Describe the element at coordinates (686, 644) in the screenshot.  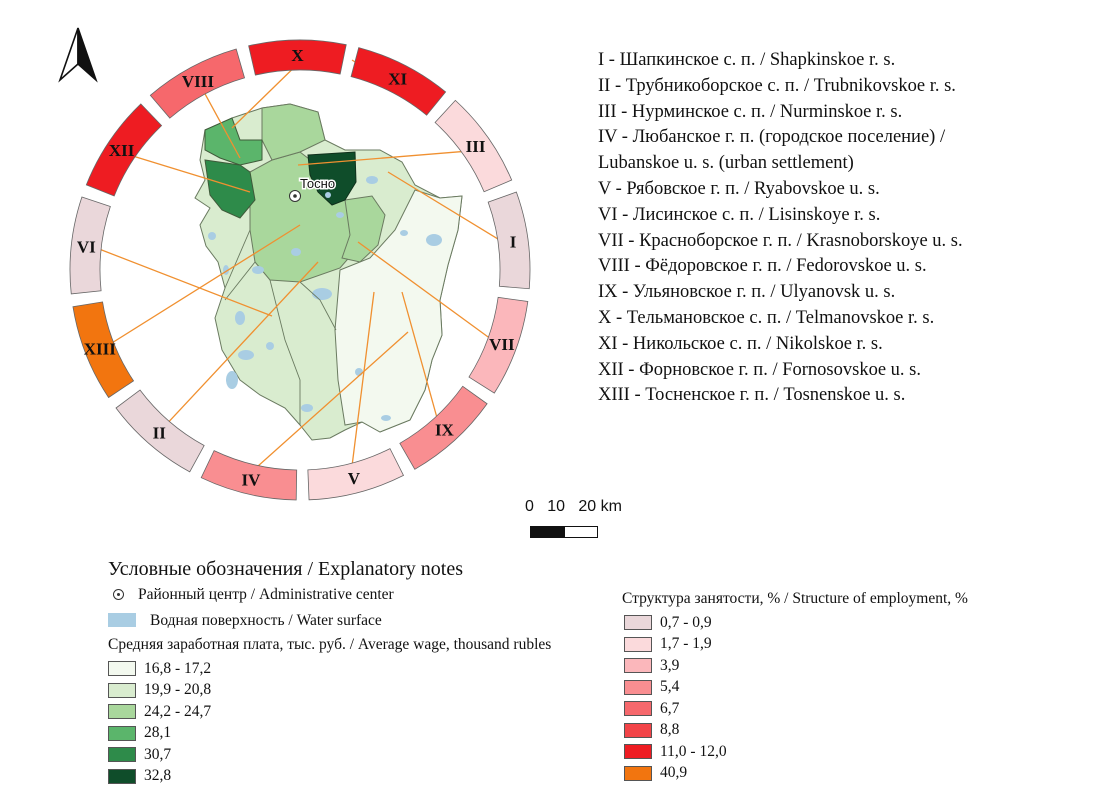
I see `employment-legend-label: 1,7 - 1,9` at that location.